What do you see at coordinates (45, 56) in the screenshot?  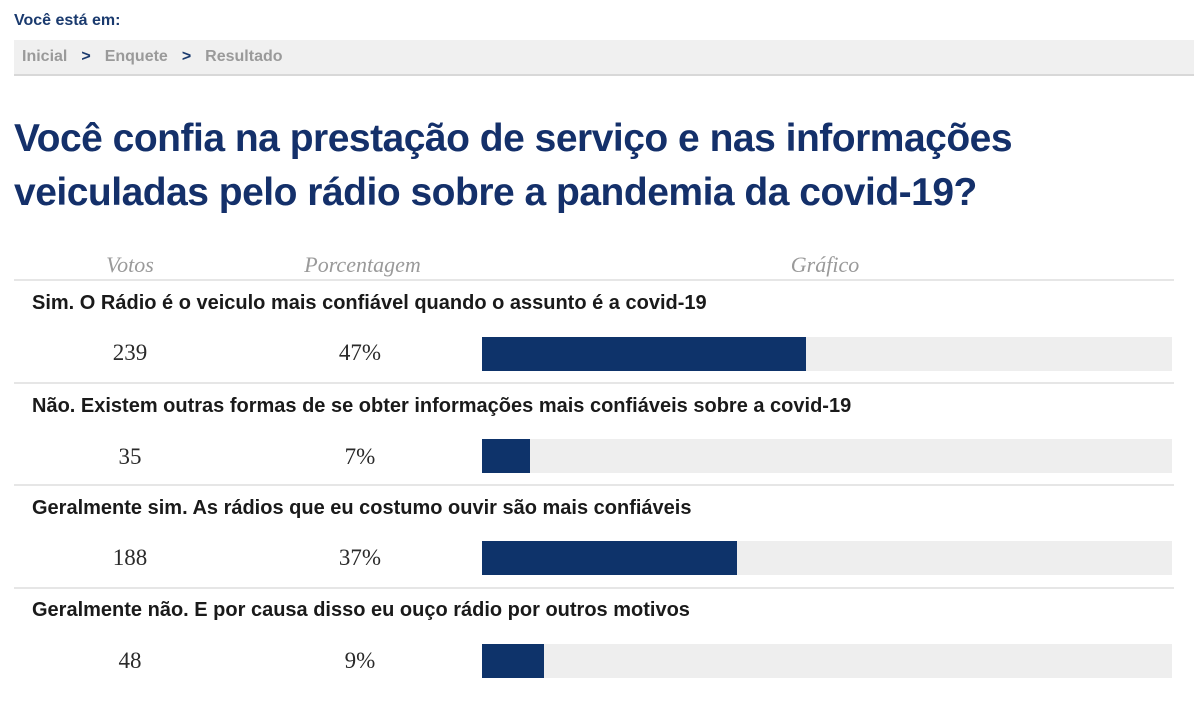 I see `breadcrumb-inicial-link: Inicial` at bounding box center [45, 56].